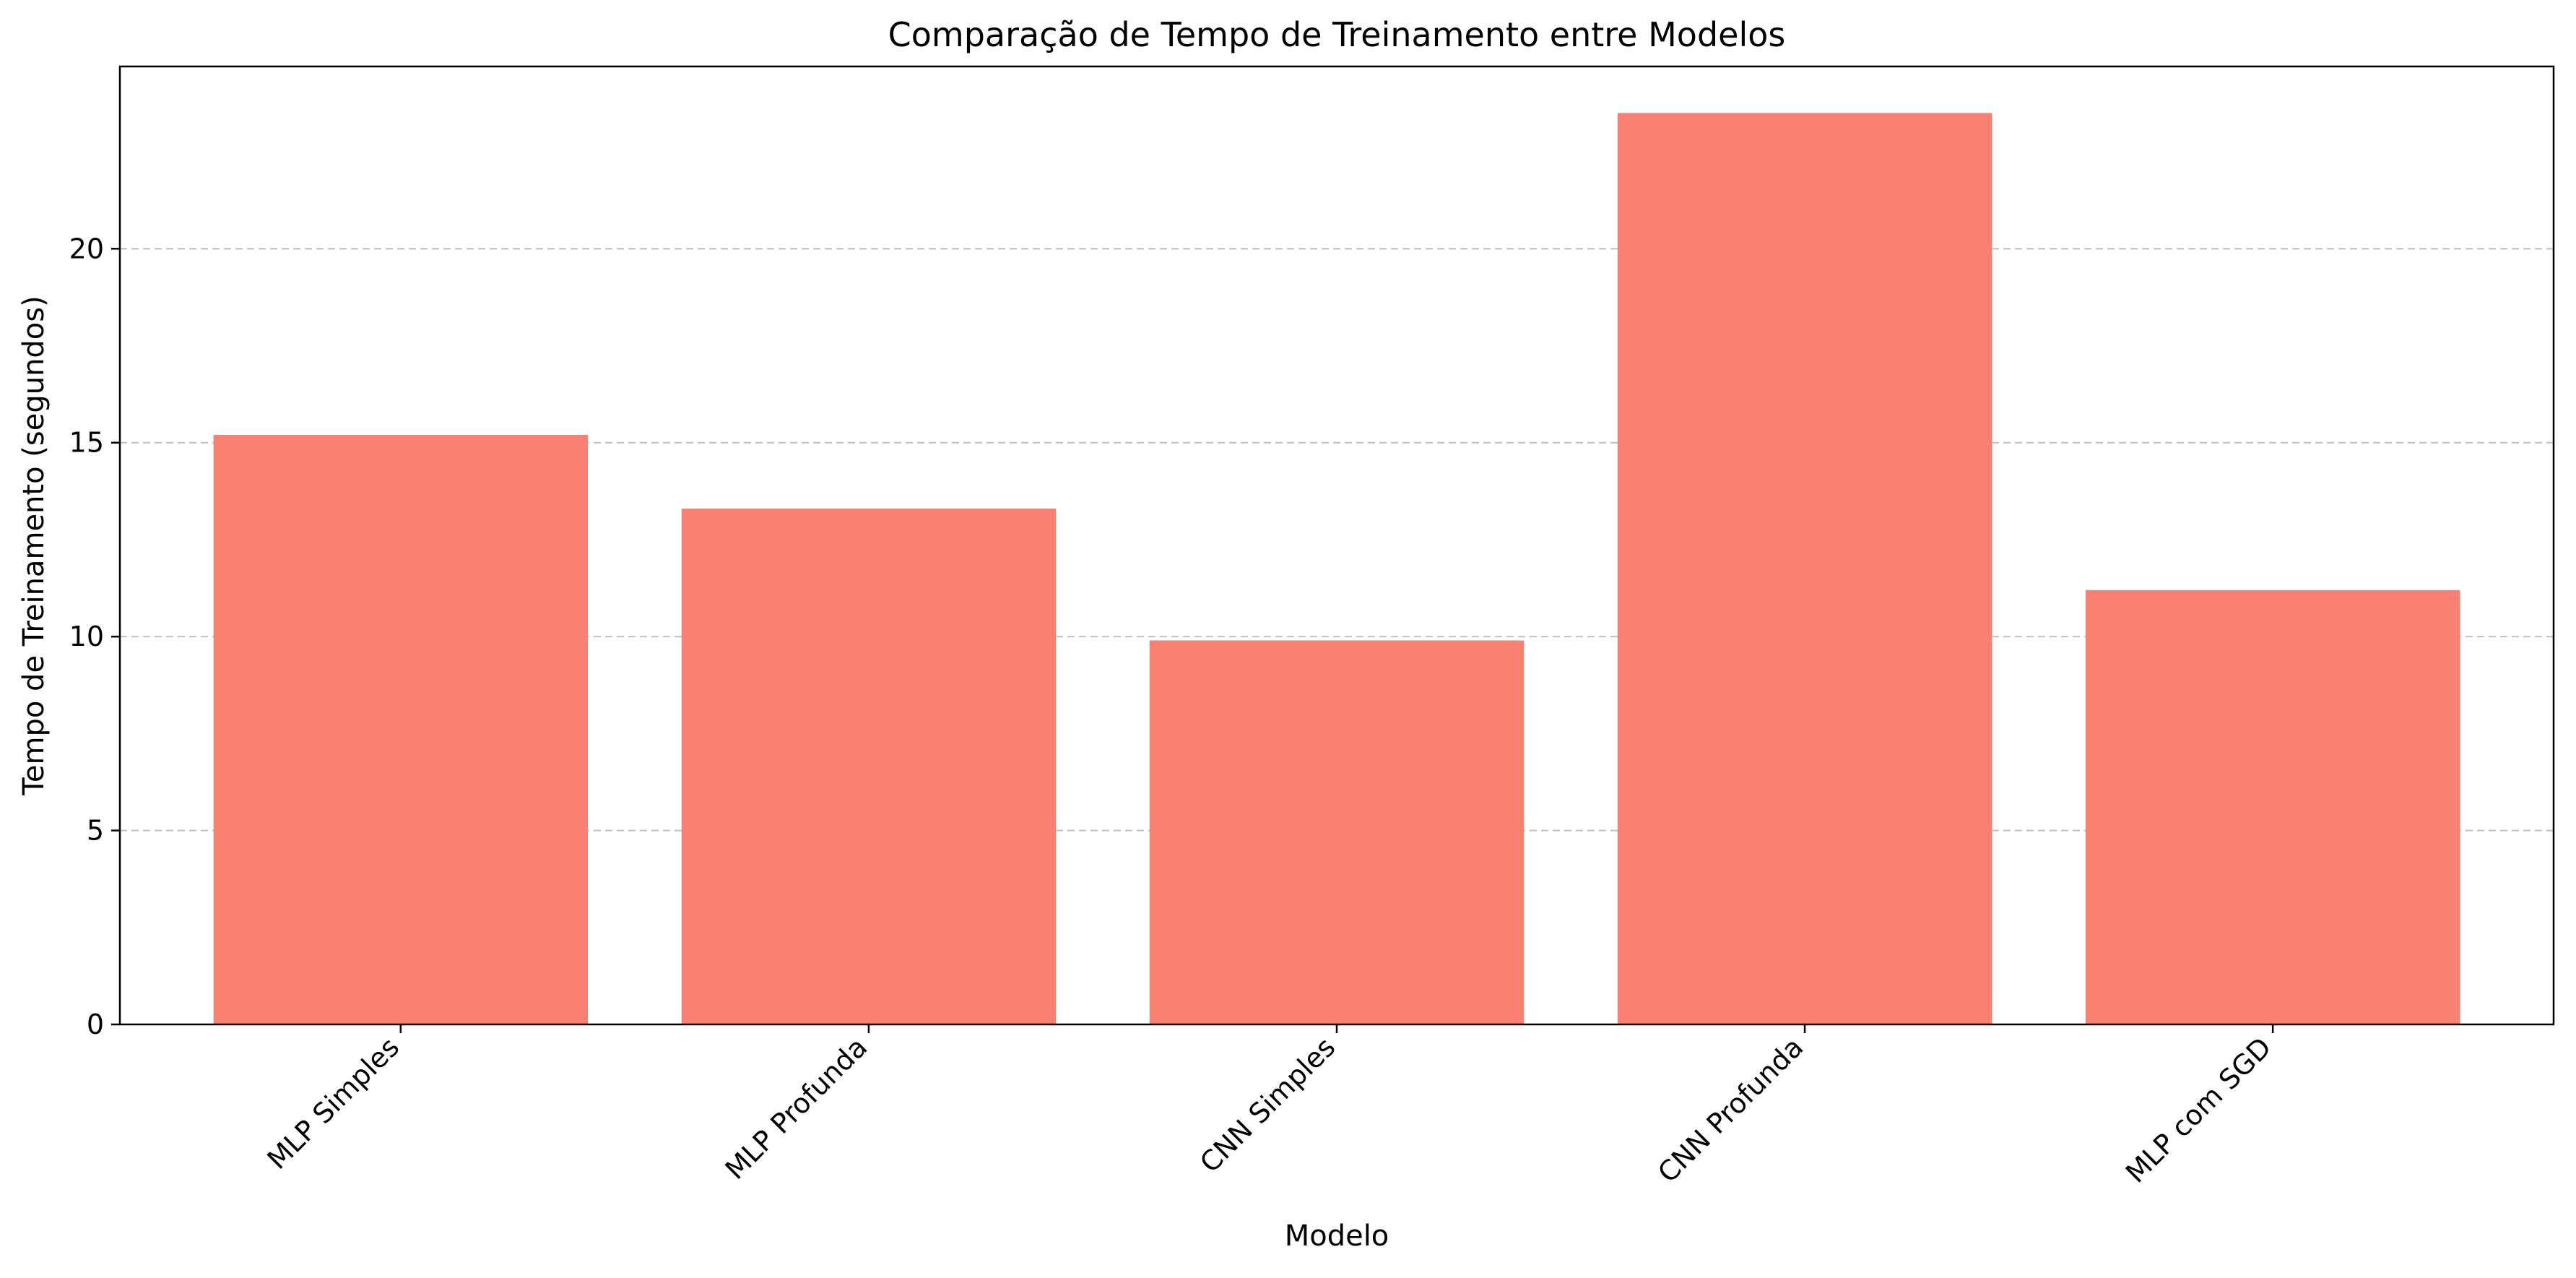 This screenshot has width=2576, height=1278. I want to click on y-tick-label: 5, so click(95, 831).